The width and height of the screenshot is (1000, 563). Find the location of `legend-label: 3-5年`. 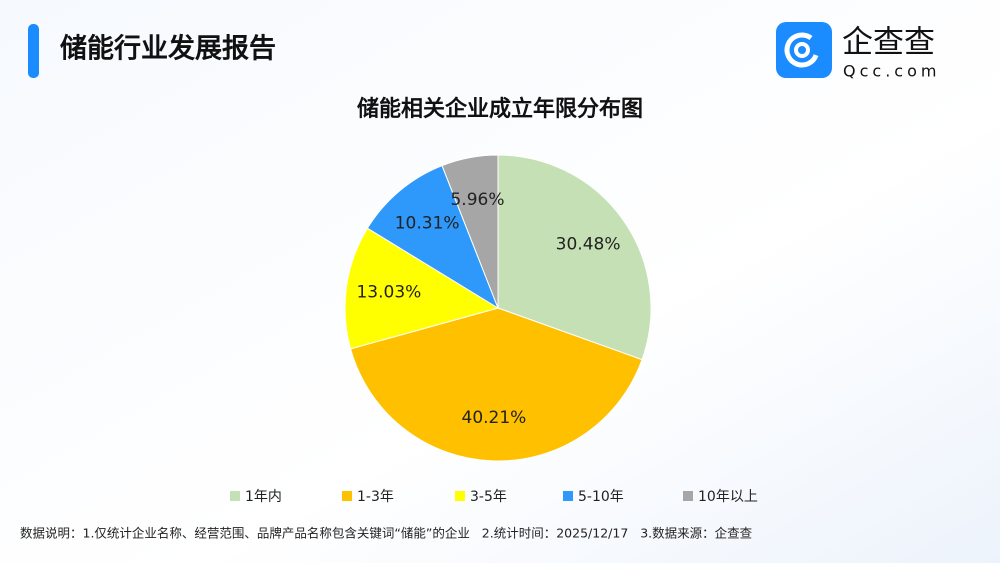

legend-label: 3-5年 is located at coordinates (488, 497).